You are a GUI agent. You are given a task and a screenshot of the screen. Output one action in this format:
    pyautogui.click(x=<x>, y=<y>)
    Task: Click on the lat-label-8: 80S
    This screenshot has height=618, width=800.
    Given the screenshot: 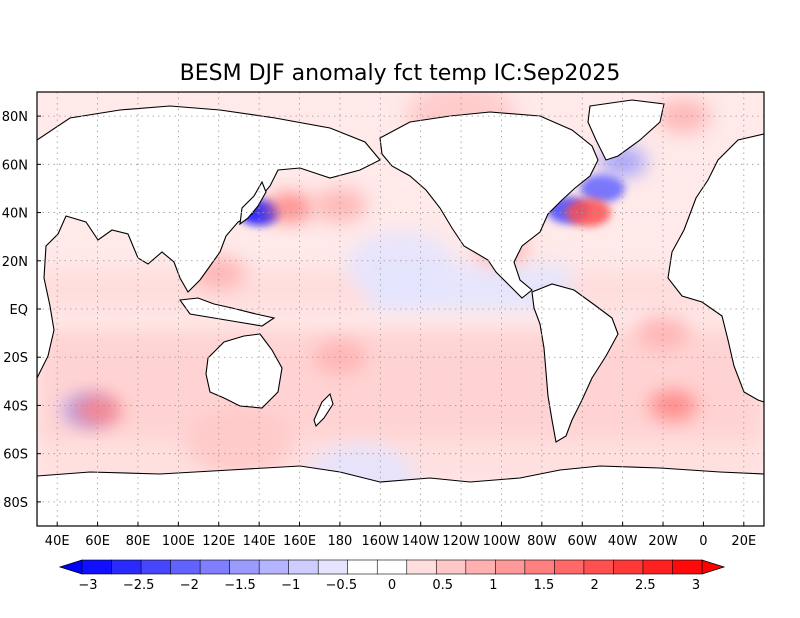 What is the action you would take?
    pyautogui.click(x=15, y=503)
    